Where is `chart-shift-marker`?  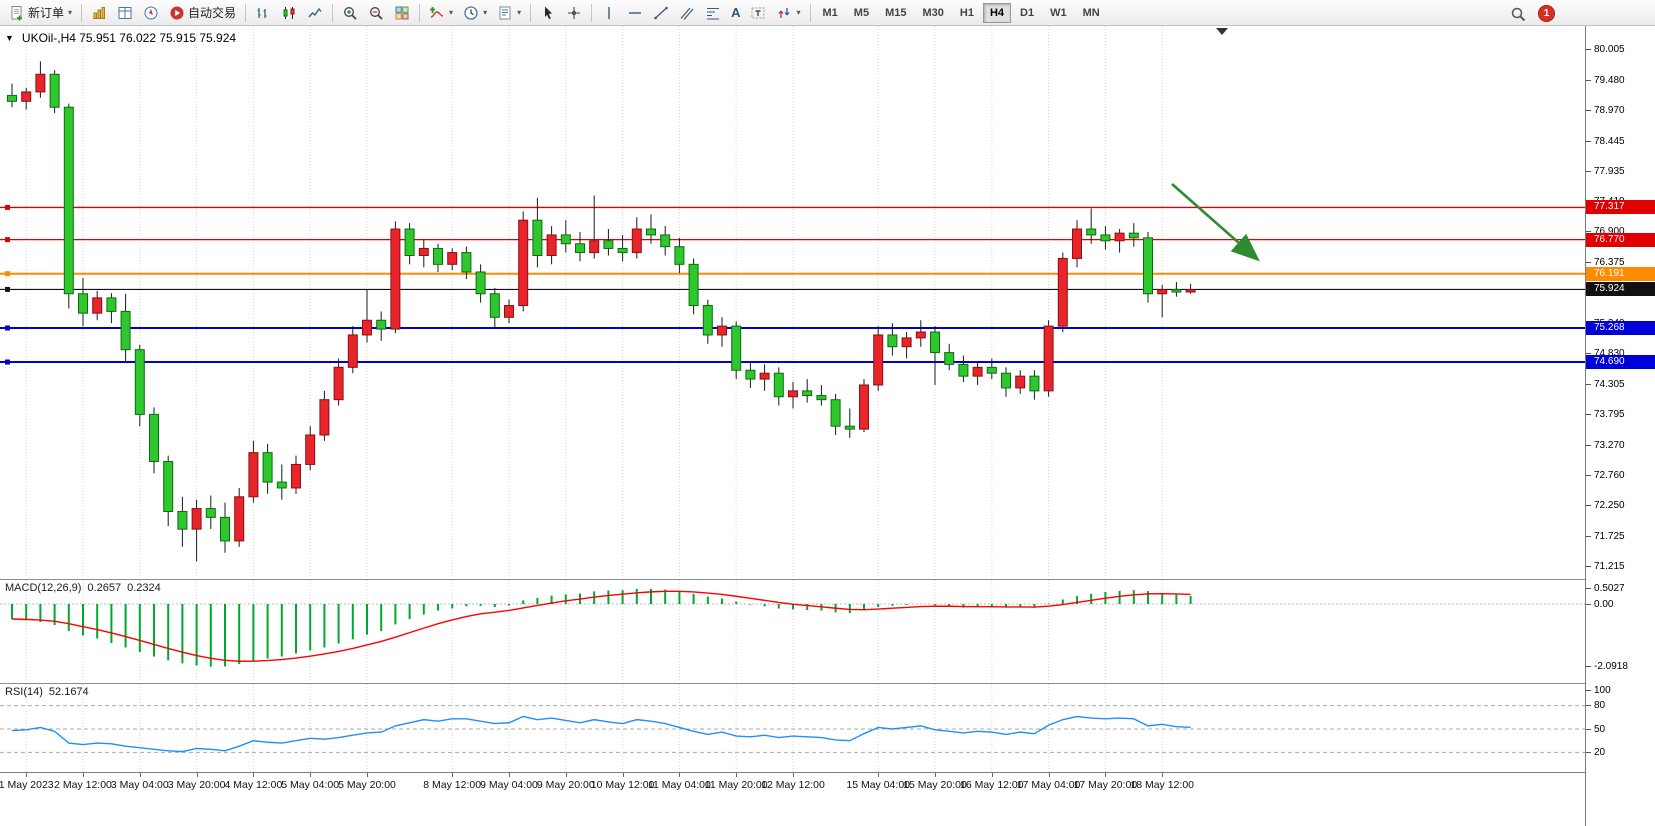 chart-shift-marker is located at coordinates (1222, 31).